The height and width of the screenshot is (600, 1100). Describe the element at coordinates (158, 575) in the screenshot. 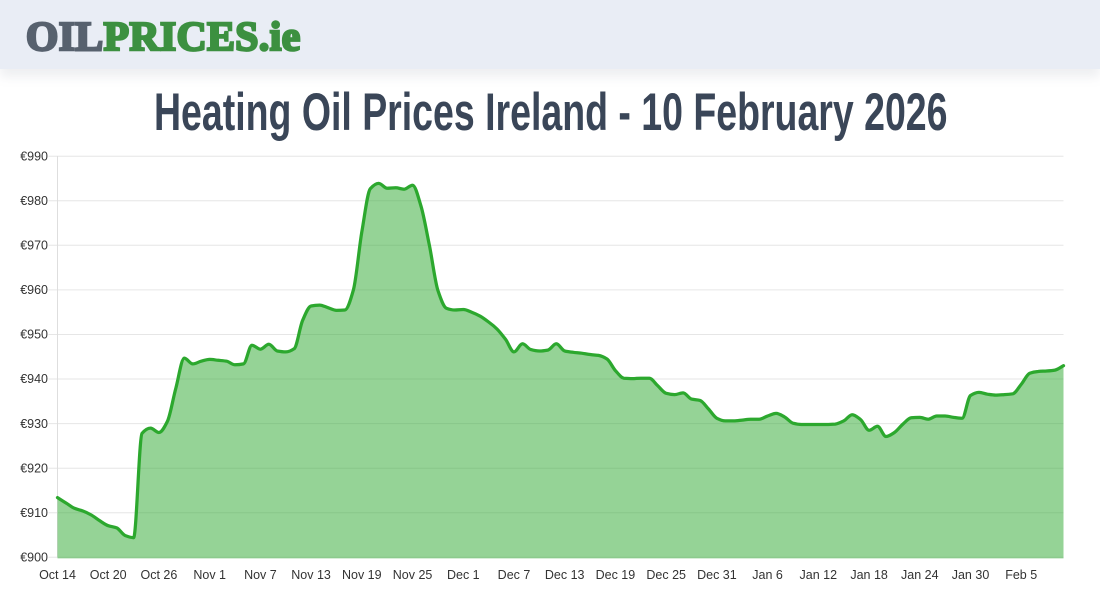

I see `svg-text: Oct 26` at that location.